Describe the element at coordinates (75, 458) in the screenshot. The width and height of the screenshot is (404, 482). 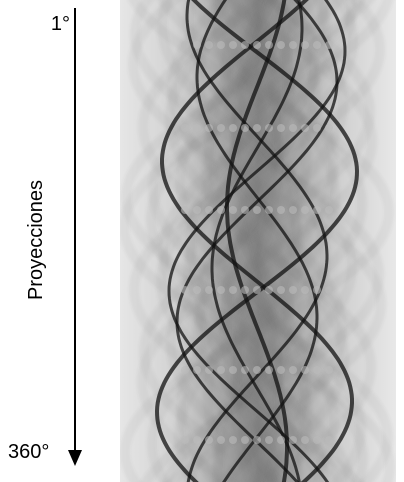
I see `arrow-head` at that location.